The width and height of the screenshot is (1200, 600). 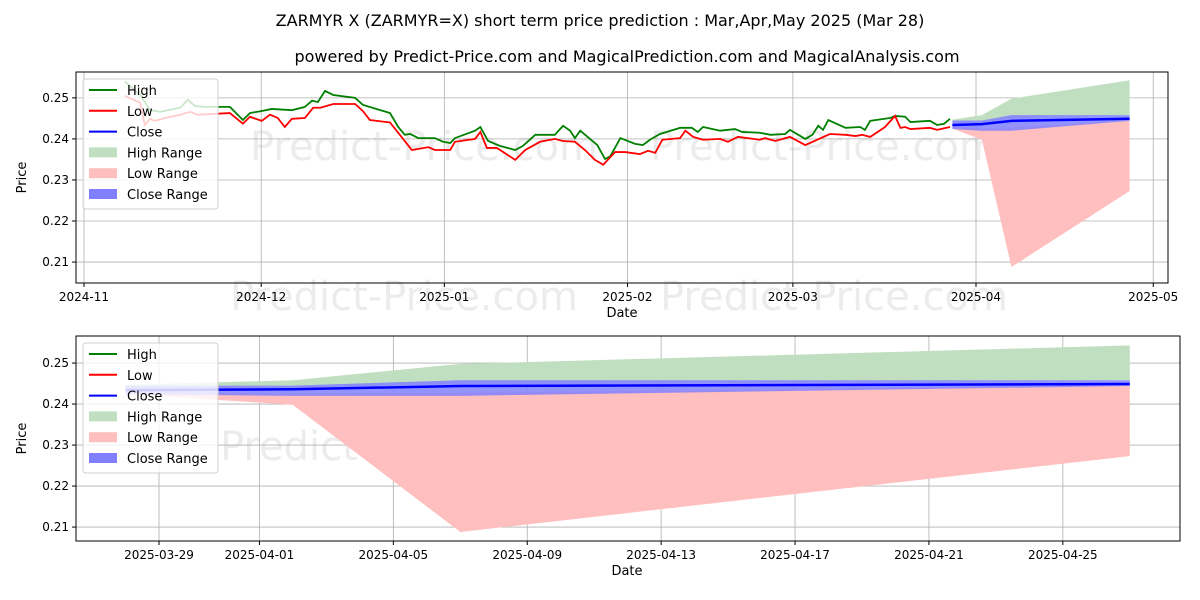 What do you see at coordinates (159, 555) in the screenshot?
I see `x-tick-label: 2025-03-29` at bounding box center [159, 555].